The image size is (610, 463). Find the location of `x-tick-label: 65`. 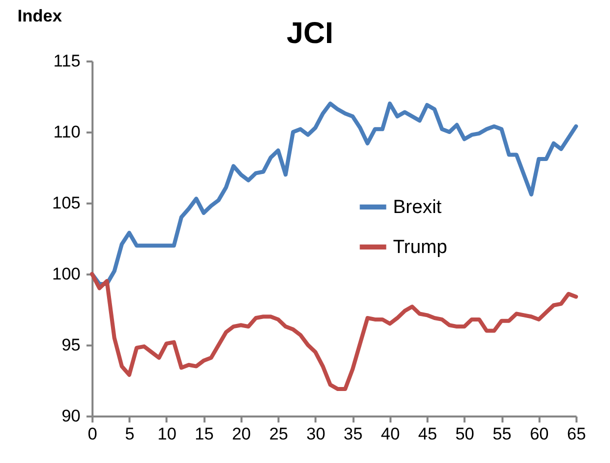

x-tick-label: 65 is located at coordinates (576, 434).